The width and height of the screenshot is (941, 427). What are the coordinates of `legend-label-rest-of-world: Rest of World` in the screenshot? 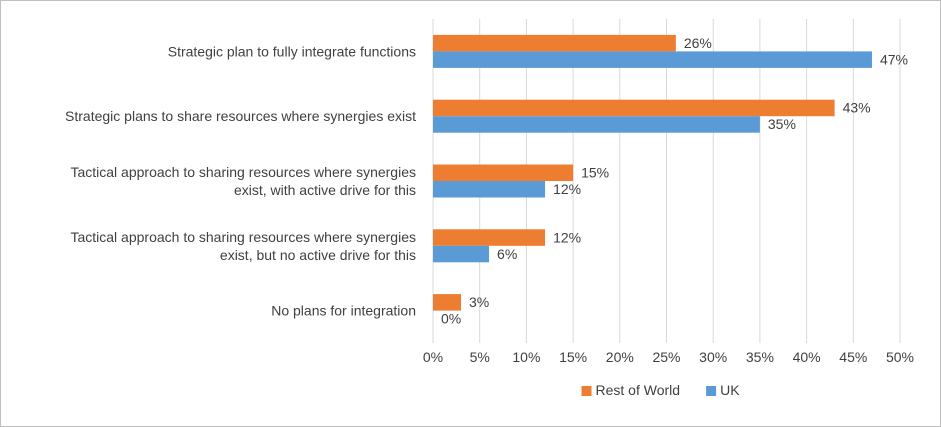 It's located at (638, 390).